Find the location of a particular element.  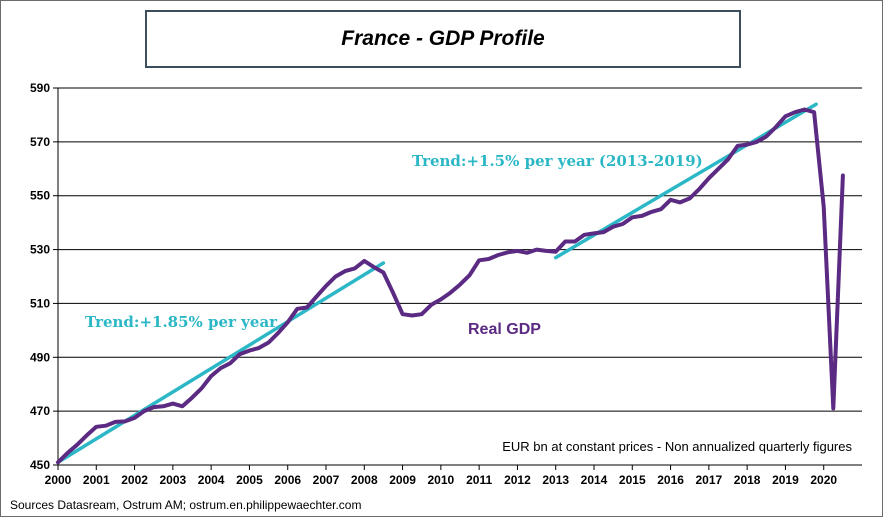

chart-title: France - GDP Profile is located at coordinates (443, 38).